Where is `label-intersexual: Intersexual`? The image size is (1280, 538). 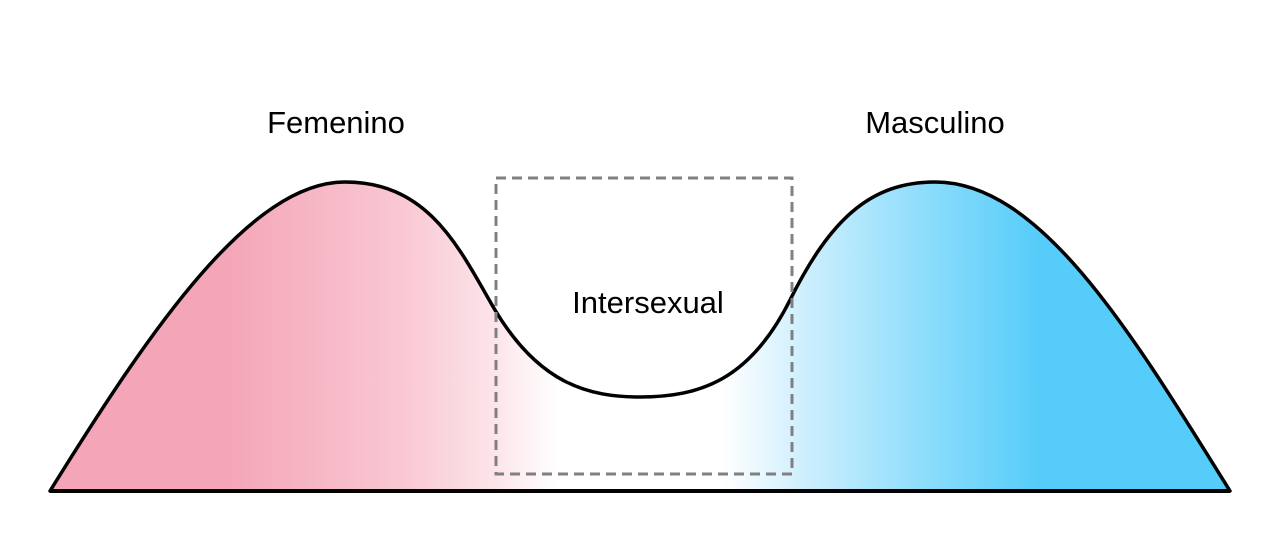 label-intersexual: Intersexual is located at coordinates (648, 302).